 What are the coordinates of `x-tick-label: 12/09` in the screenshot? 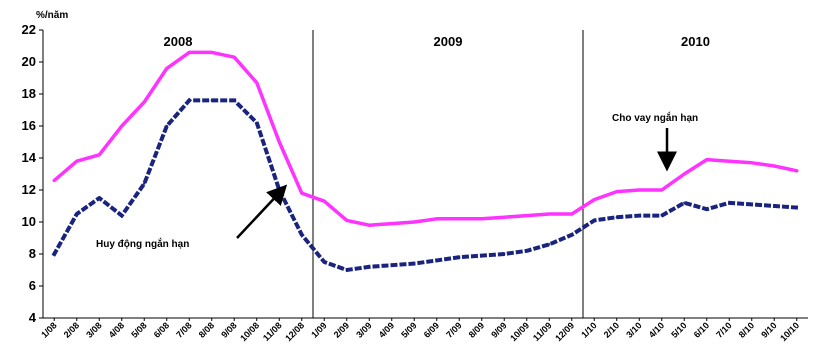 It's located at (564, 331).